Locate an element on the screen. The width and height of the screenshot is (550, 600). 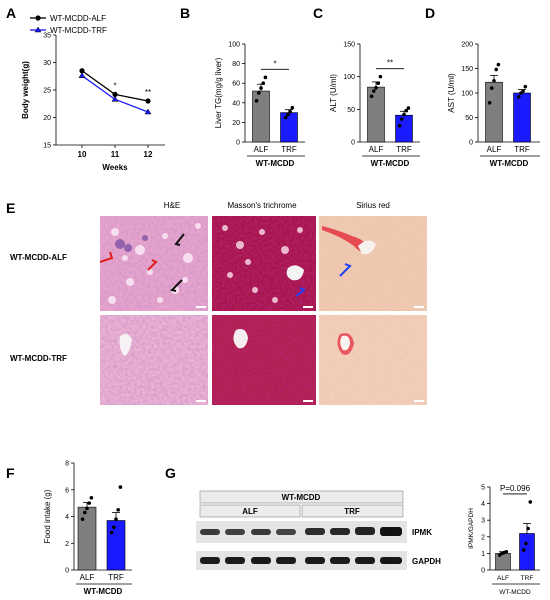
western-header: WT-MCDD is located at coordinates (301, 497).